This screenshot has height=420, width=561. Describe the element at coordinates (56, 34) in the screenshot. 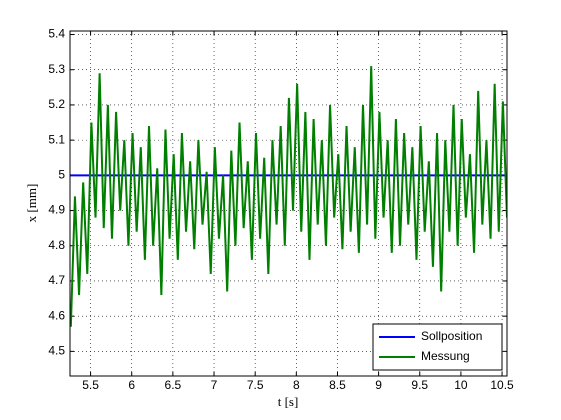

I see `y-tick-label: 5.4` at that location.